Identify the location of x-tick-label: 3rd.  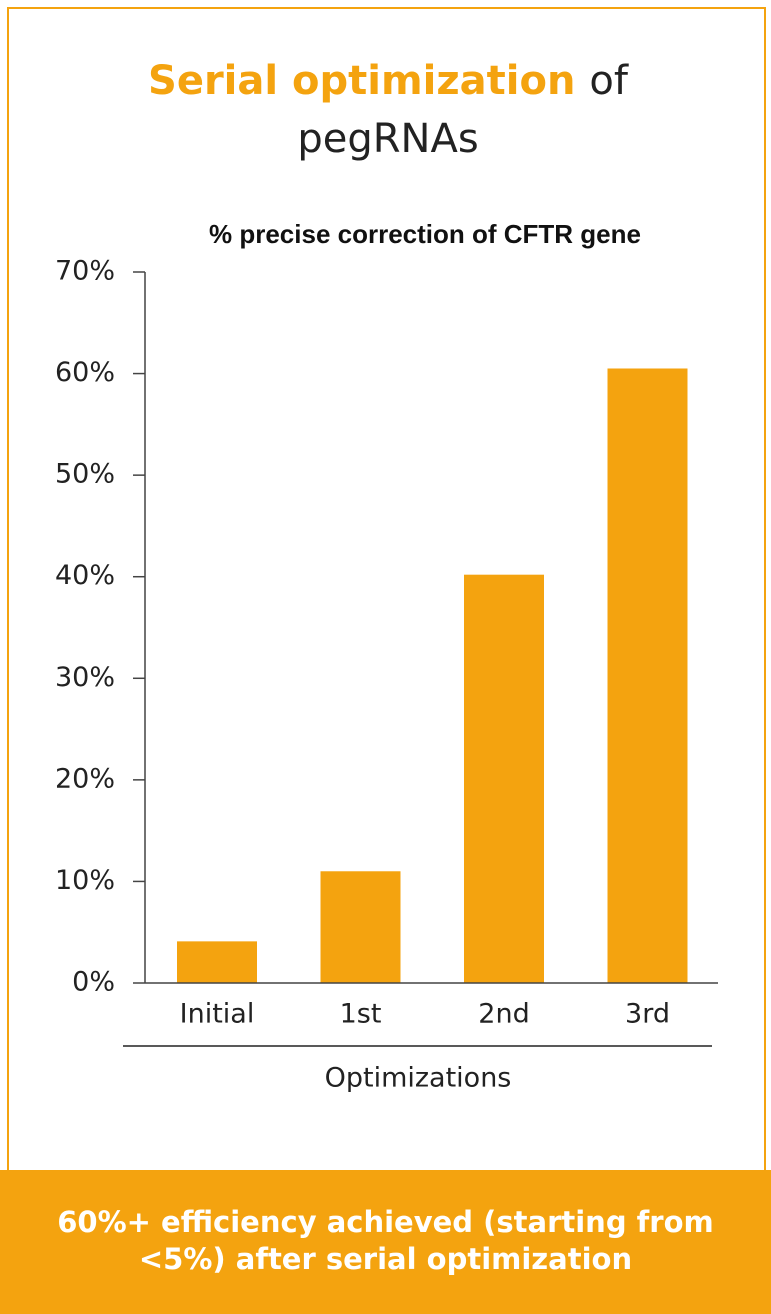
(647, 1014).